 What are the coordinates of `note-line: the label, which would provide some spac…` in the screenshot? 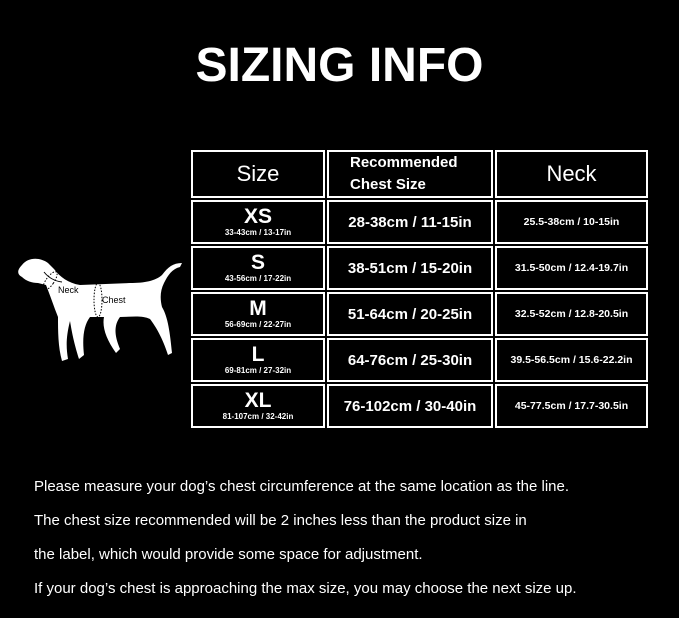 It's located at (228, 554).